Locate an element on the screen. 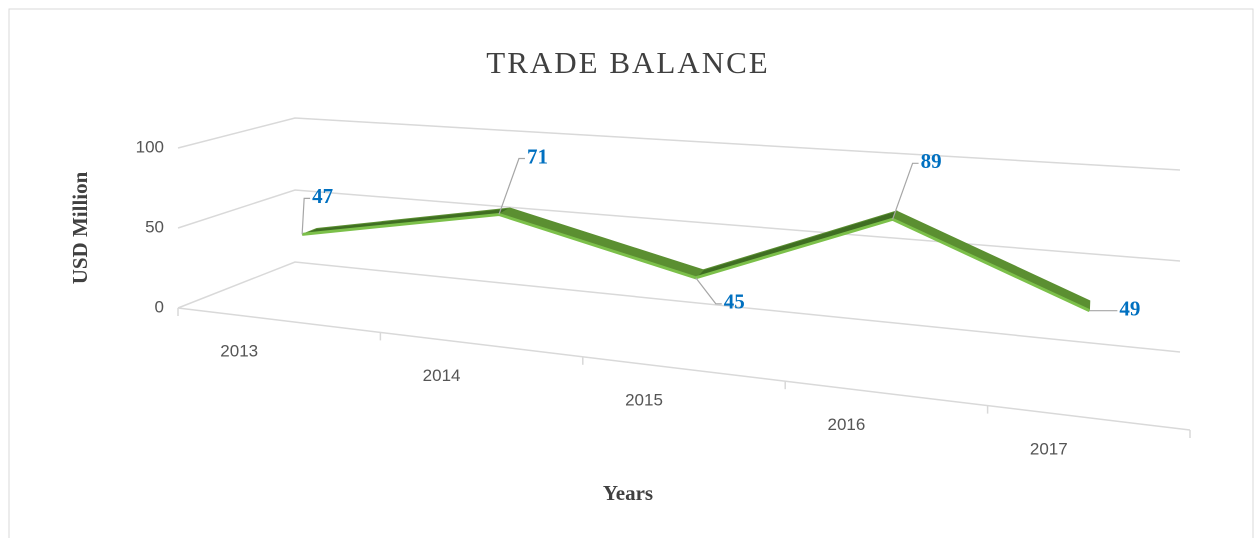 The height and width of the screenshot is (538, 1255). data-label: 49 is located at coordinates (1129, 308).